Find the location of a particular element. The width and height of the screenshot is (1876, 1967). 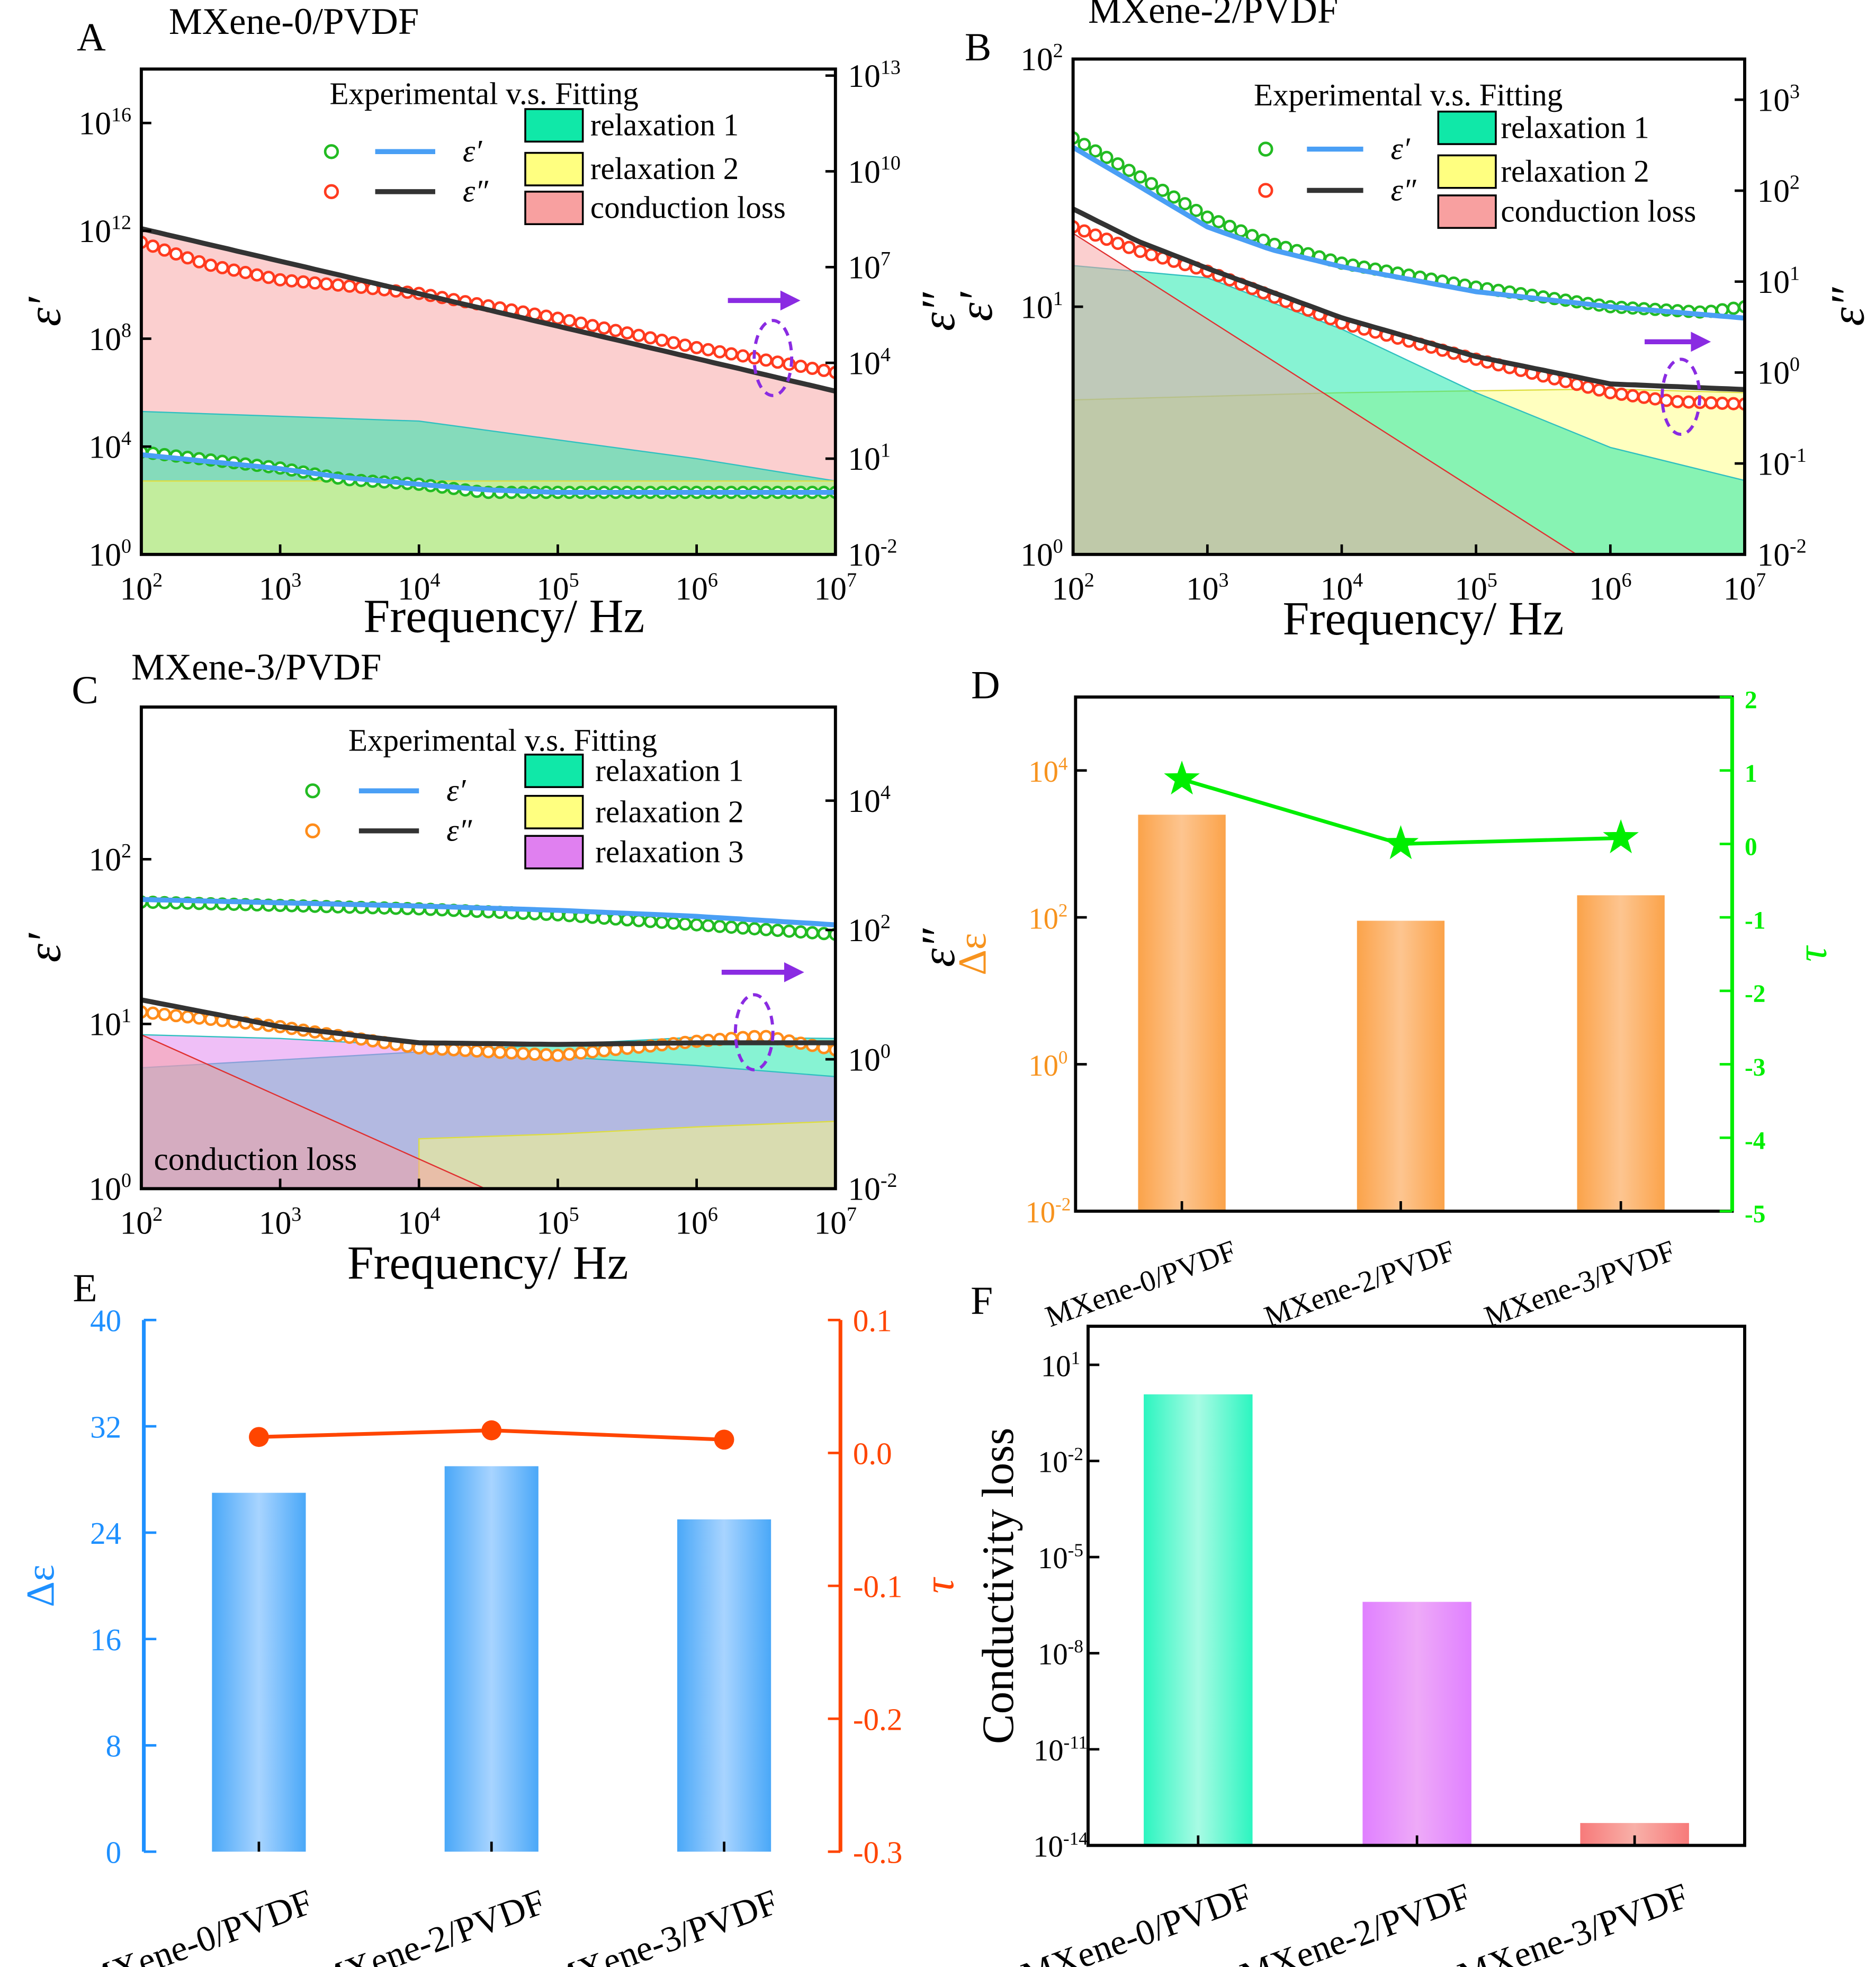

tick-exponent: 1 is located at coordinates (886, 451).